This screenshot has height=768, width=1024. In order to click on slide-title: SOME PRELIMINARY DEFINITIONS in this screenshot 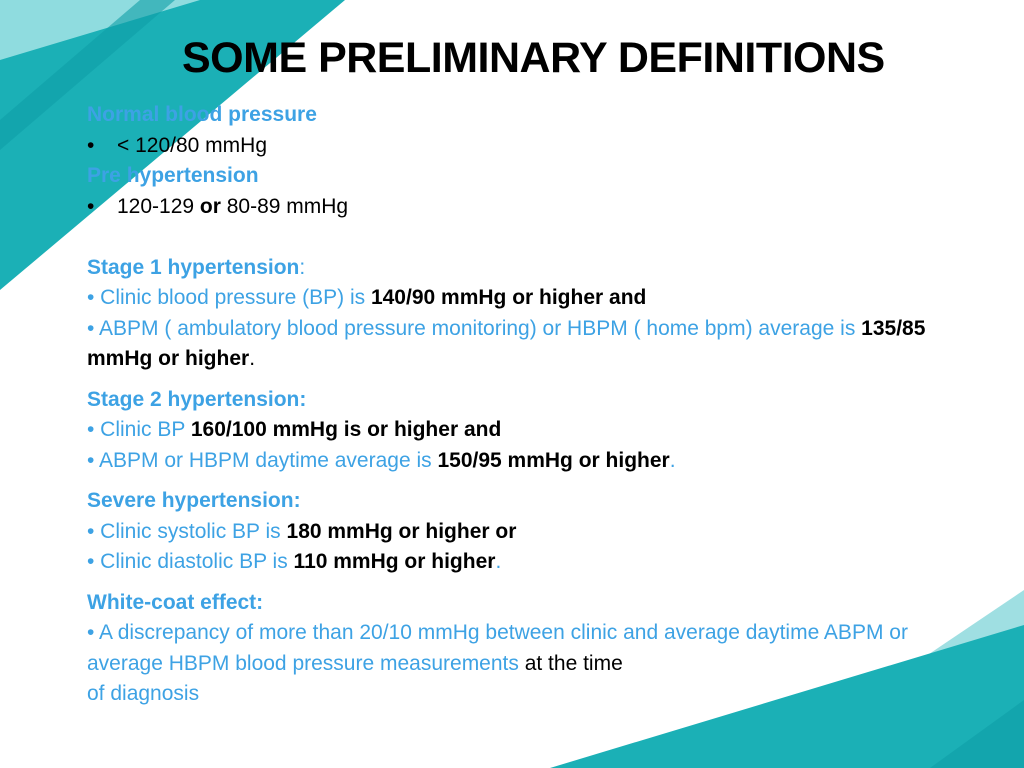, I will do `click(533, 58)`.